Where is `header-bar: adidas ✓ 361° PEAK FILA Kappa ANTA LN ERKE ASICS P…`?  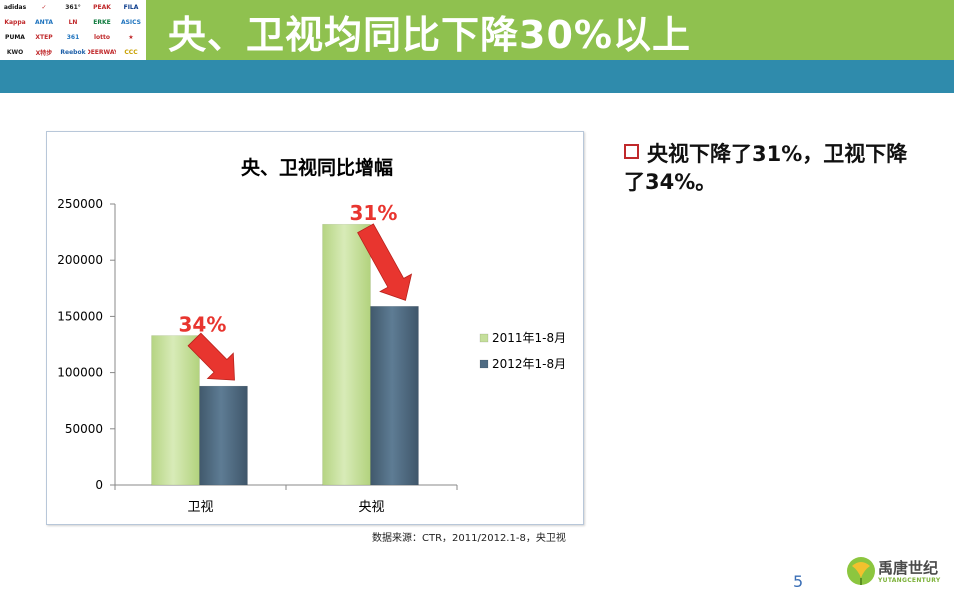
header-bar: adidas ✓ 361° PEAK FILA Kappa ANTA LN ERKE ASICS P… is located at coordinates (477, 30).